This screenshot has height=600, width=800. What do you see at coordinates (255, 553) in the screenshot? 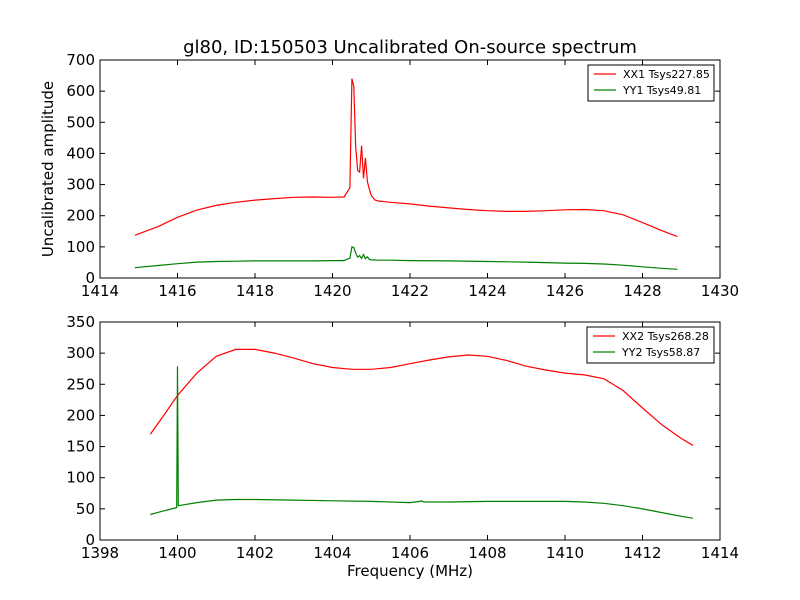
I see `x-tick-label: 1402` at bounding box center [255, 553].